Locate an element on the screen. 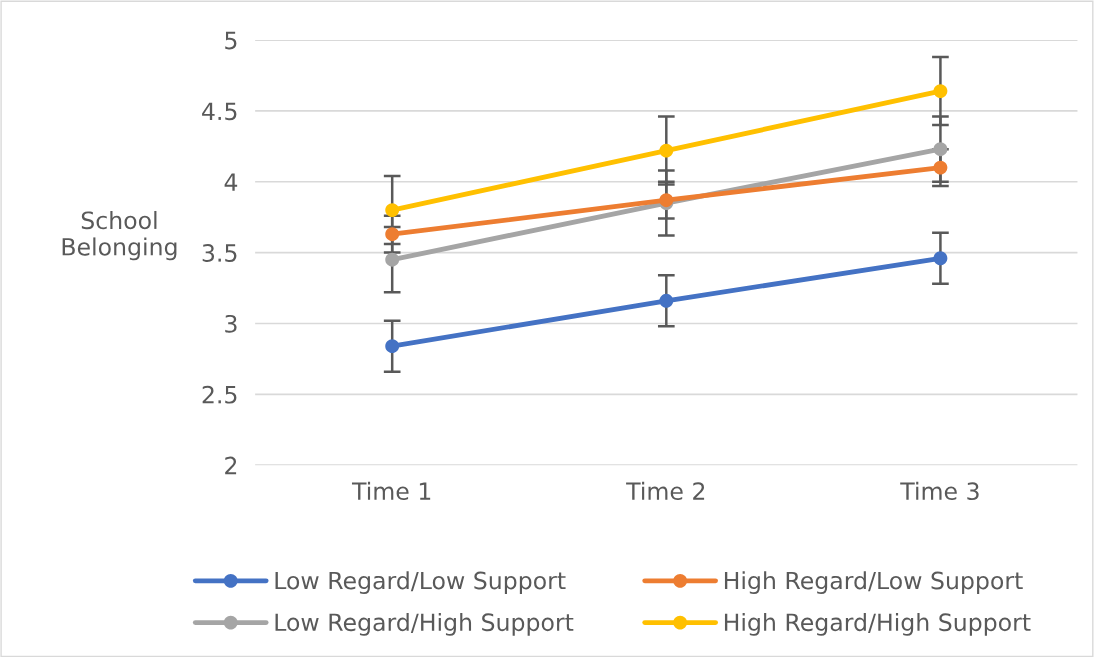 This screenshot has height=657, width=1095. y-tick-label: 3 is located at coordinates (231, 323).